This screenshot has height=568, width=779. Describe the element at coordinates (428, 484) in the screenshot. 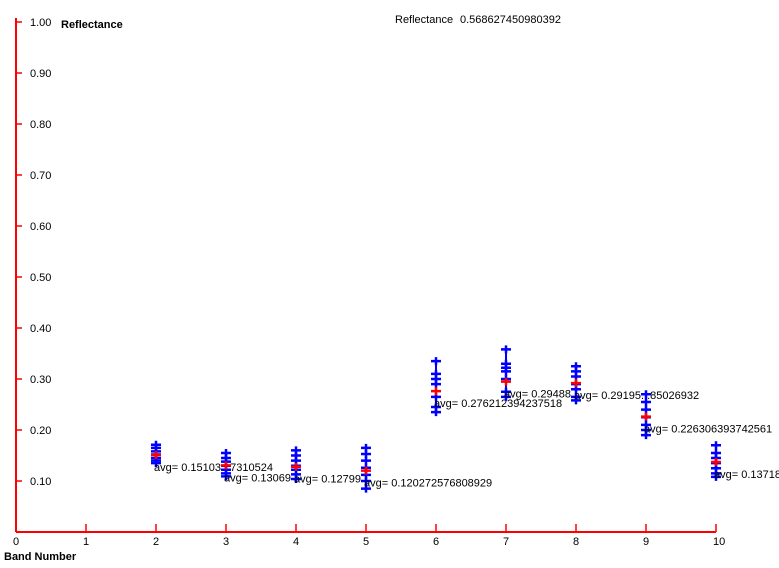

I see `average-label: avg= 0.120272576808929` at that location.